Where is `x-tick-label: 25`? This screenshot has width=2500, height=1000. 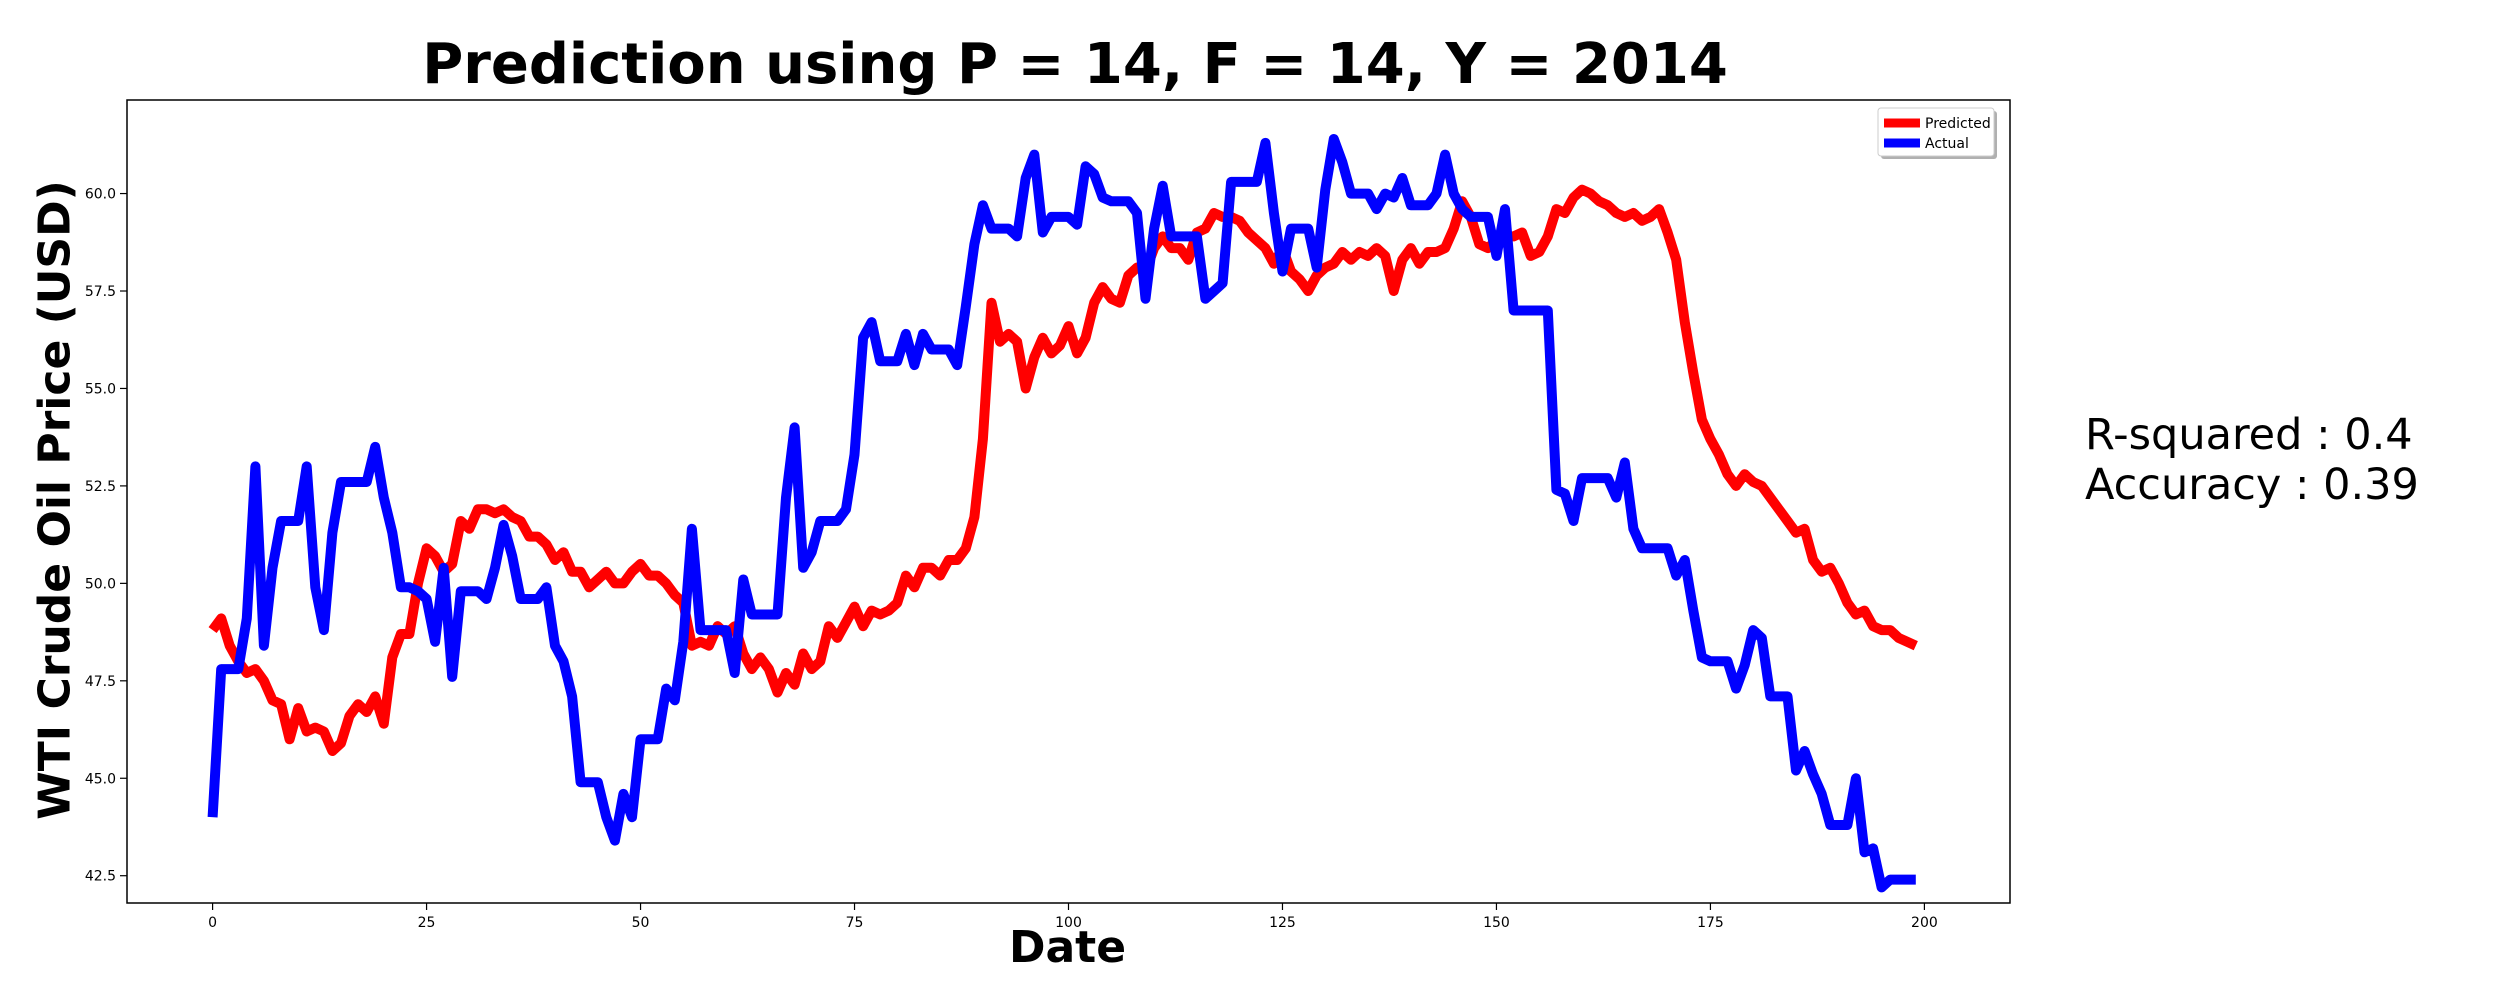 x-tick-label: 25 is located at coordinates (427, 923).